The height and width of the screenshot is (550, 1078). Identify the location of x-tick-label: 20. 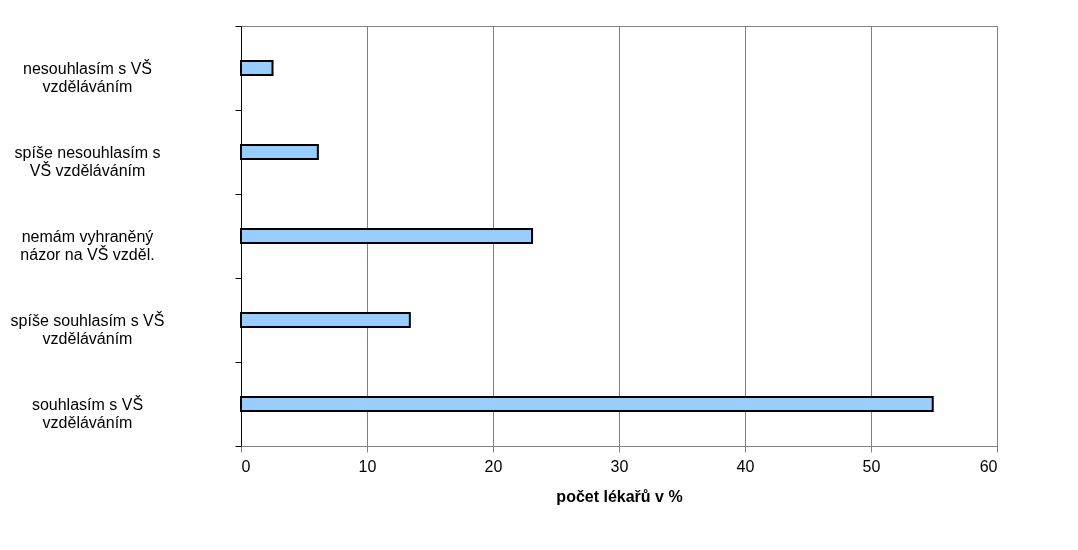
(493, 466).